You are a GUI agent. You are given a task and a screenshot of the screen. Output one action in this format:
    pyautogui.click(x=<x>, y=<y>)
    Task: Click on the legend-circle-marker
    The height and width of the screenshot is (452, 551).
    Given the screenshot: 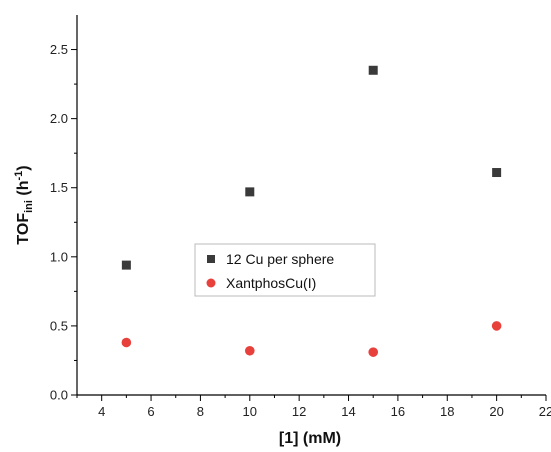 What is the action you would take?
    pyautogui.click(x=211, y=283)
    